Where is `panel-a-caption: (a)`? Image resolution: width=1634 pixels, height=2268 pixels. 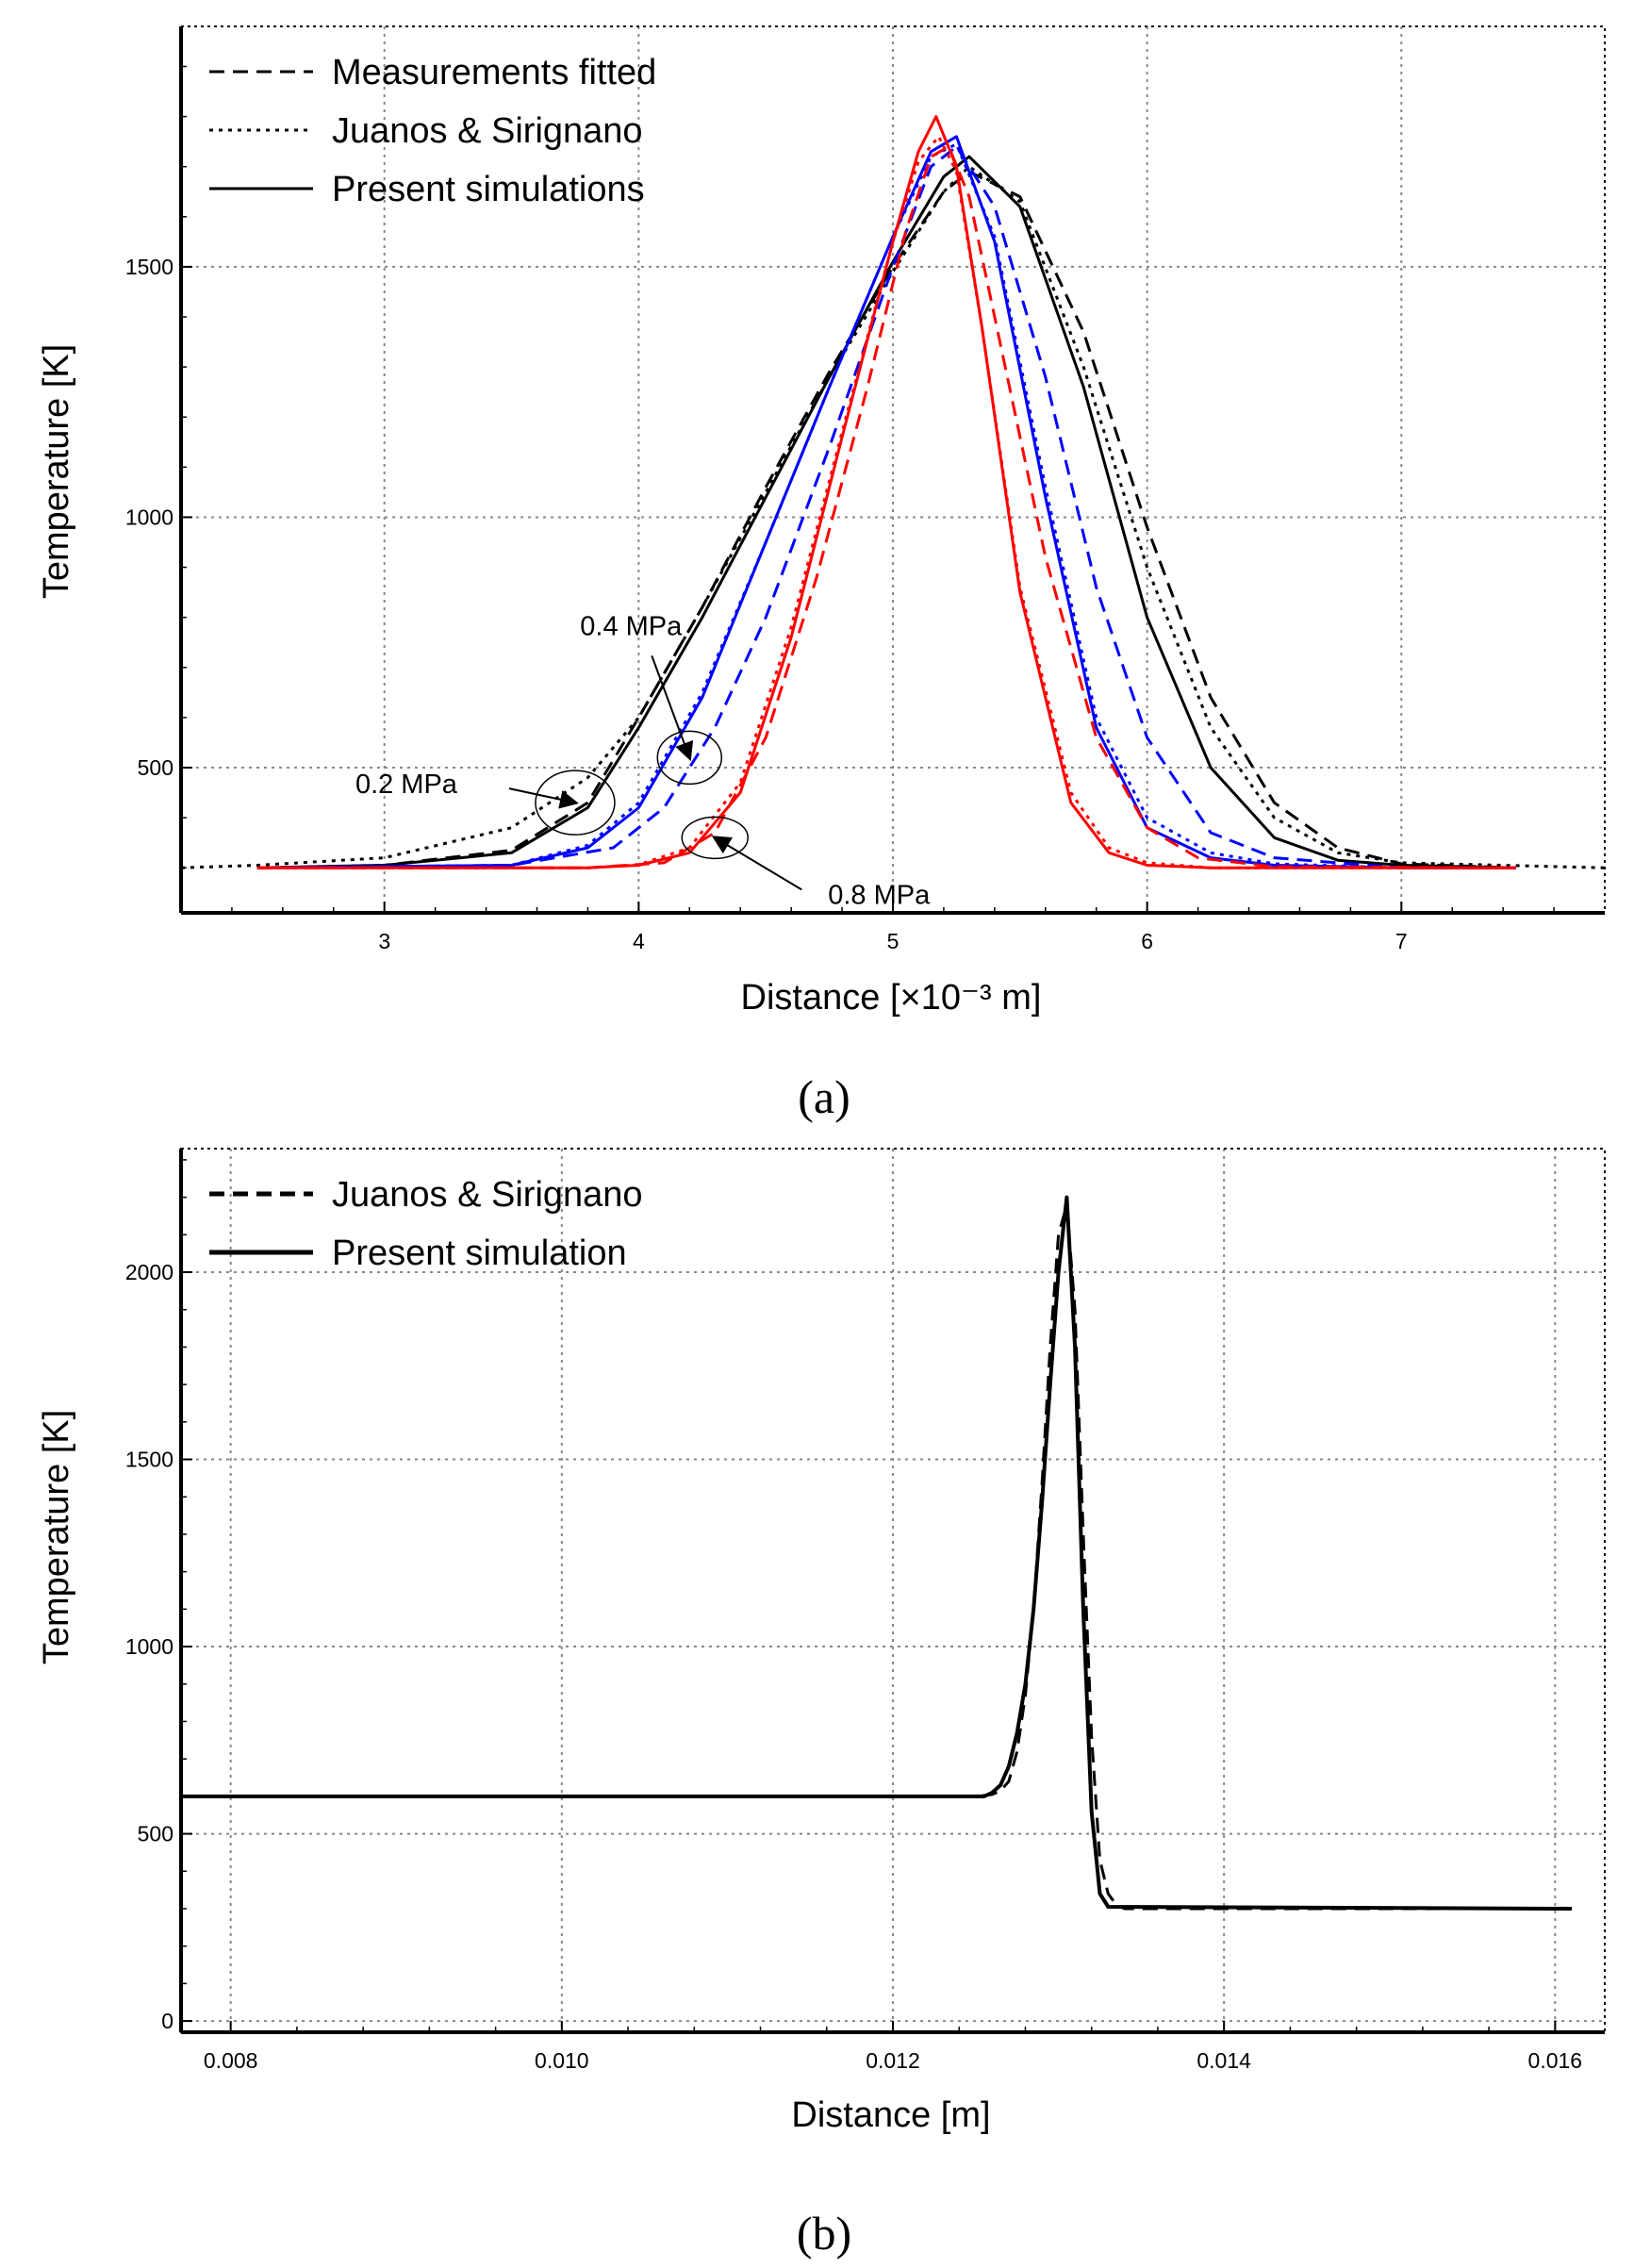
panel-a-caption: (a) is located at coordinates (824, 1096).